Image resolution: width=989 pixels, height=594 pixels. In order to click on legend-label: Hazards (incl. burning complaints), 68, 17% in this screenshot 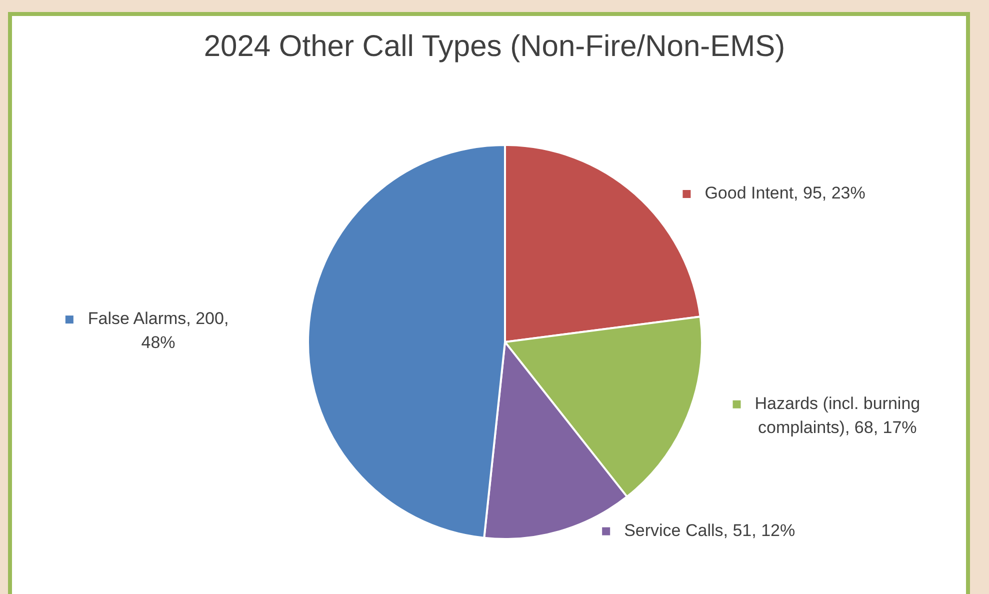, I will do `click(837, 416)`.